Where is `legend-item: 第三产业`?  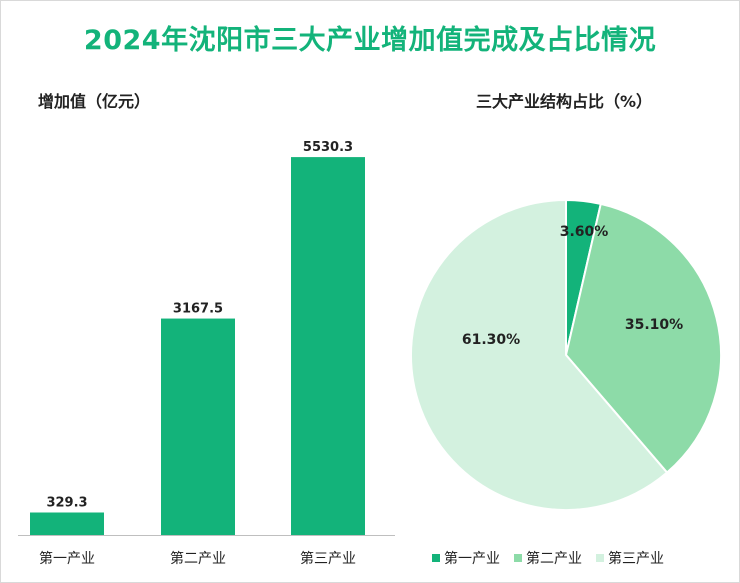
legend-item: 第三产业 is located at coordinates (630, 558).